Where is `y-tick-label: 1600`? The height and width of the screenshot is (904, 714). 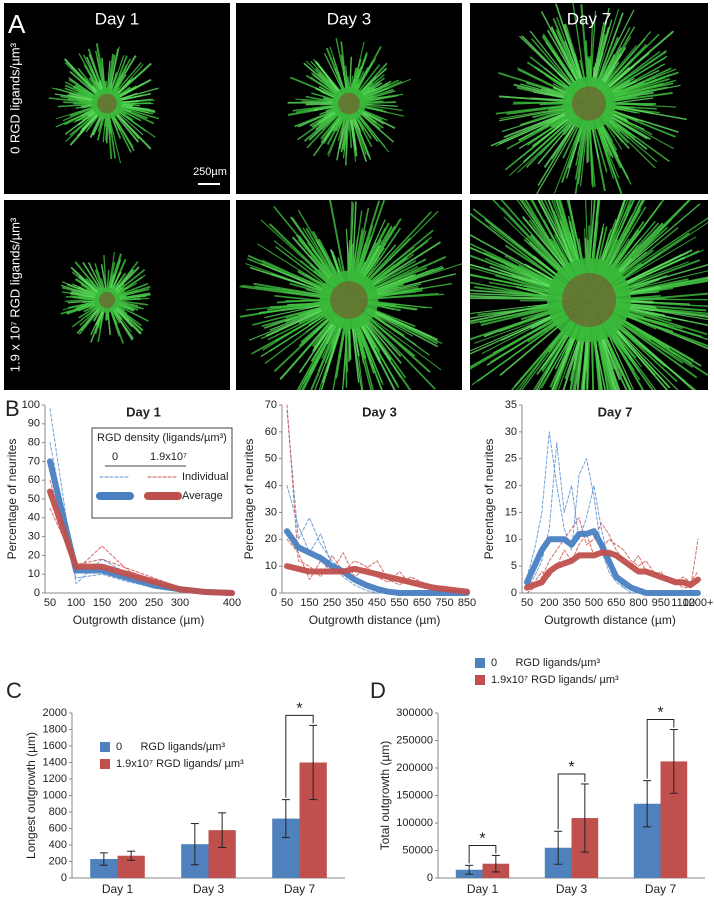
y-tick-label: 1600 is located at coordinates (55, 746).